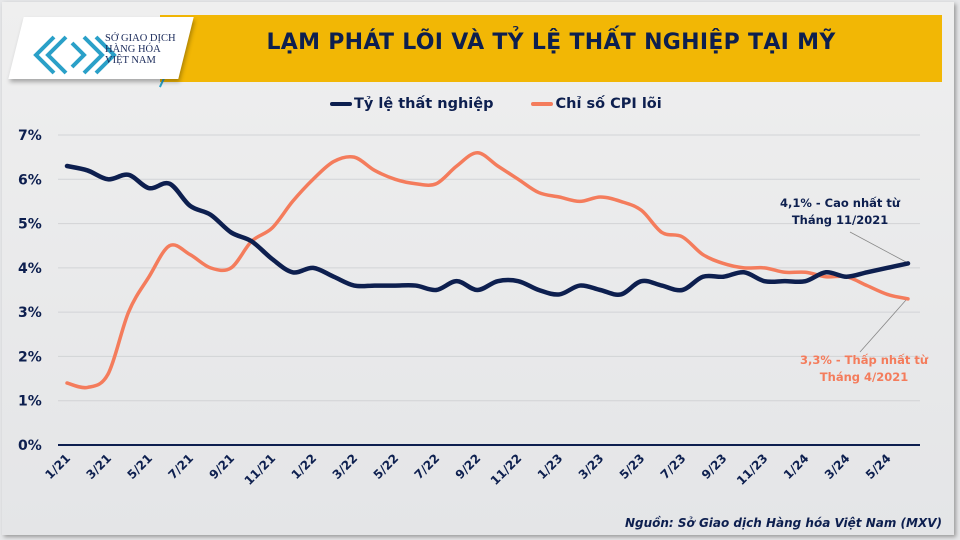  Describe the element at coordinates (386, 466) in the screenshot. I see `x-tick-label: 5/22` at that location.